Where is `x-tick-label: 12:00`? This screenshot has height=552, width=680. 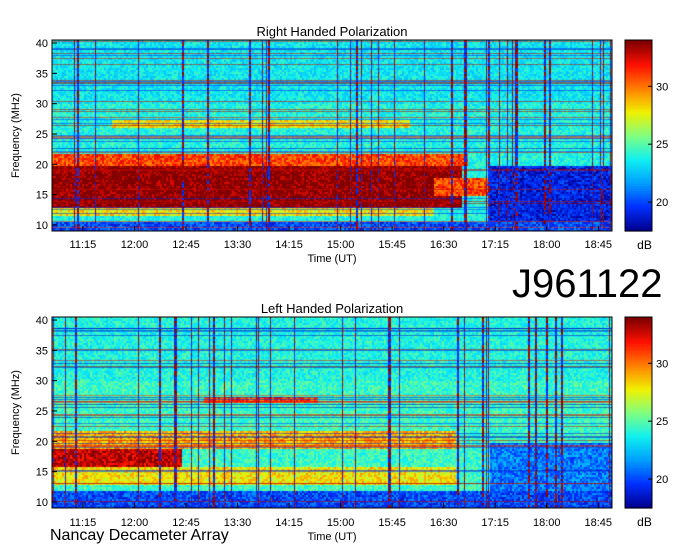
x-tick-label: 12:00 is located at coordinates (135, 245).